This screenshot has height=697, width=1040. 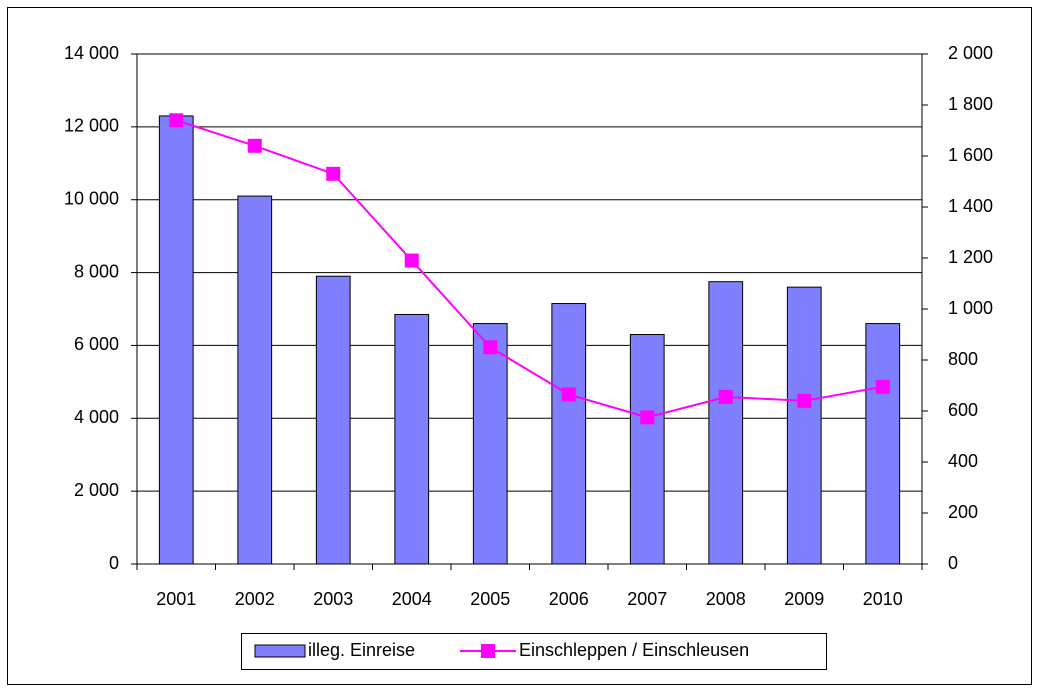 I want to click on y2-tick-label: 200, so click(x=963, y=512).